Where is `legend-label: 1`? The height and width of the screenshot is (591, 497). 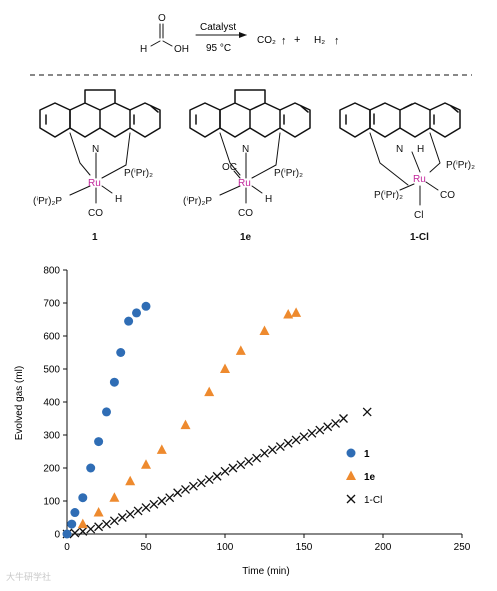 legend-label: 1 is located at coordinates (367, 454).